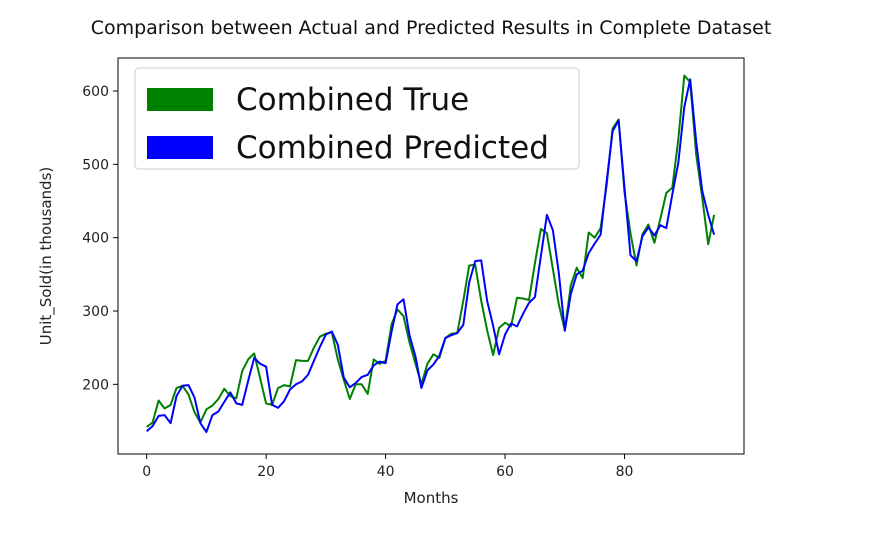 The height and width of the screenshot is (547, 891). I want to click on x-tick-label: 80, so click(625, 472).